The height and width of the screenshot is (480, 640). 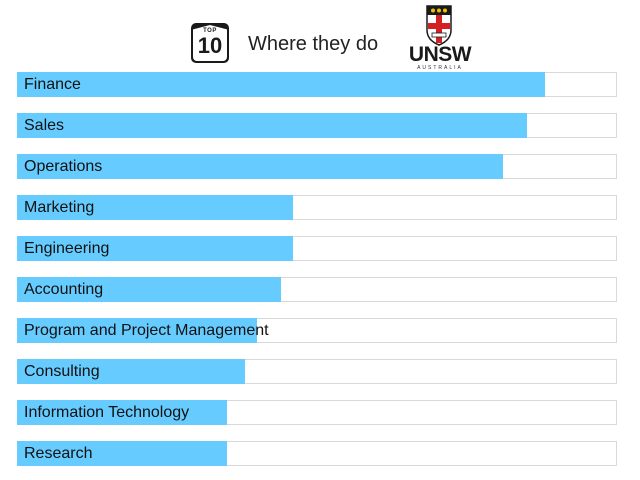 I want to click on bar-row: Research, so click(x=317, y=453).